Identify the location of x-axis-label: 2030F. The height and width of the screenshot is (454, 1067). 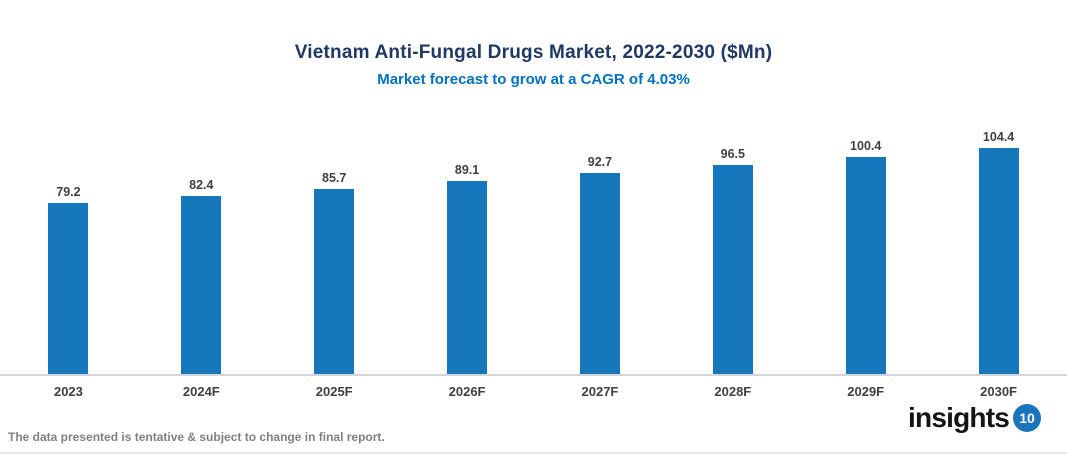
(998, 391).